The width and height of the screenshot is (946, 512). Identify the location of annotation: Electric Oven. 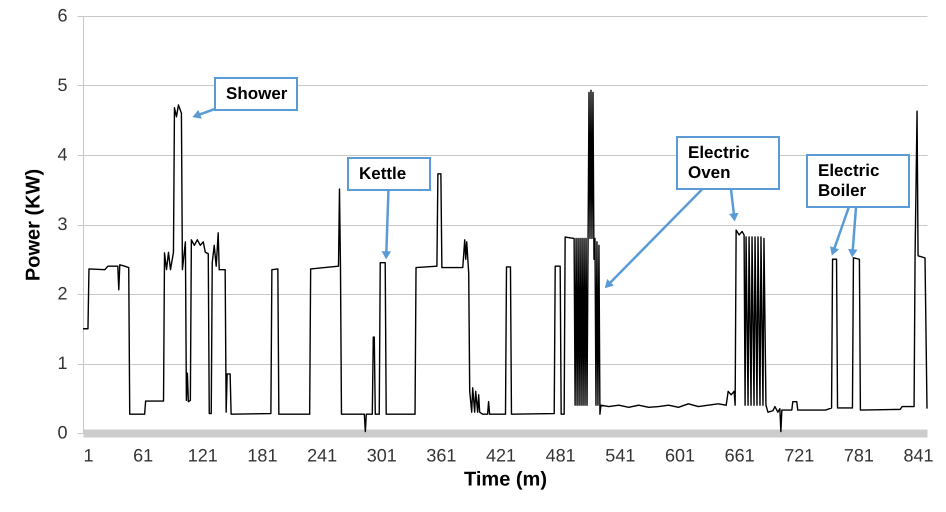
(719, 162).